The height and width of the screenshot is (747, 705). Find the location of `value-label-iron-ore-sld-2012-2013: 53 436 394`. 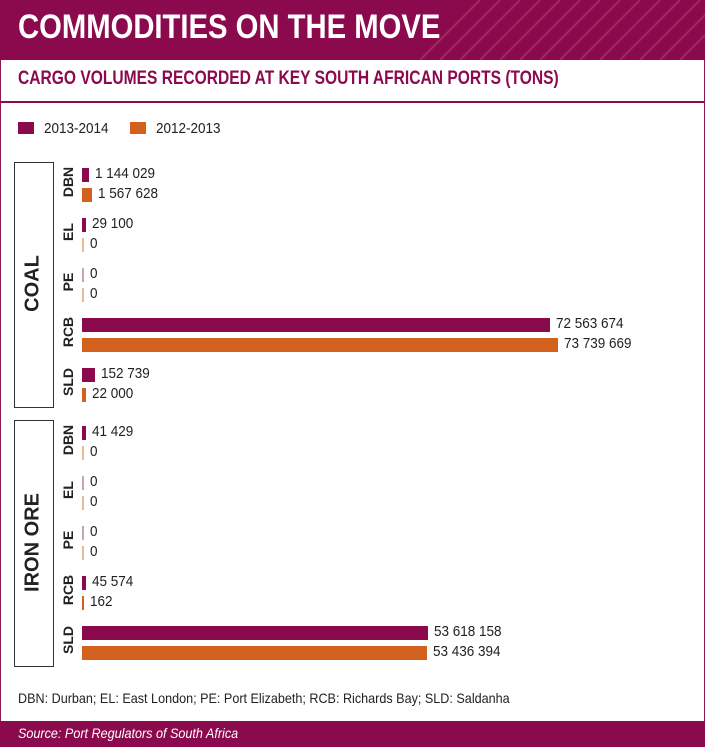

value-label-iron-ore-sld-2012-2013: 53 436 394 is located at coordinates (466, 651).